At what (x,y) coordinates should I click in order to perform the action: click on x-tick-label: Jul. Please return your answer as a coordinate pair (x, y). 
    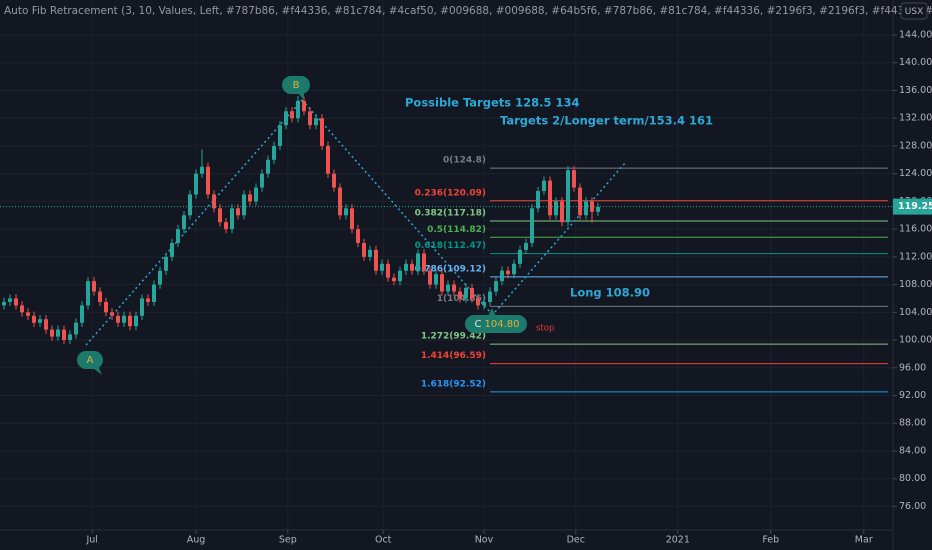
    Looking at the image, I should click on (91, 540).